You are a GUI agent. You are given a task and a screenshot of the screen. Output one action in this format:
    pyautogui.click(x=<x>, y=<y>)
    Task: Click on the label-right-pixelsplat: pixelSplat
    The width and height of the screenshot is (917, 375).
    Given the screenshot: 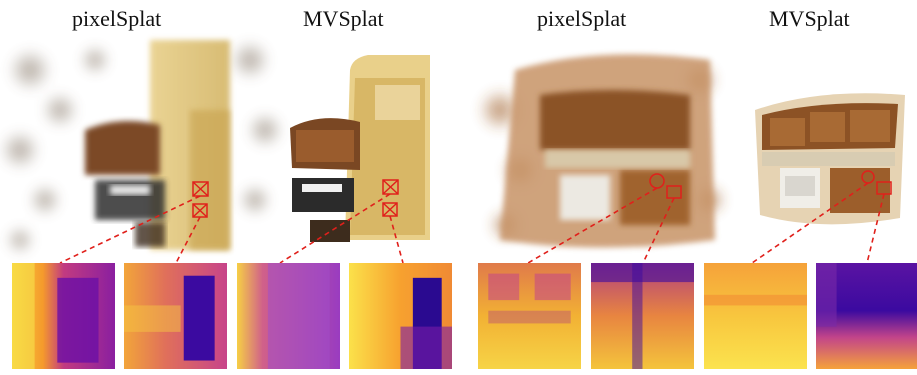 What is the action you would take?
    pyautogui.click(x=582, y=18)
    